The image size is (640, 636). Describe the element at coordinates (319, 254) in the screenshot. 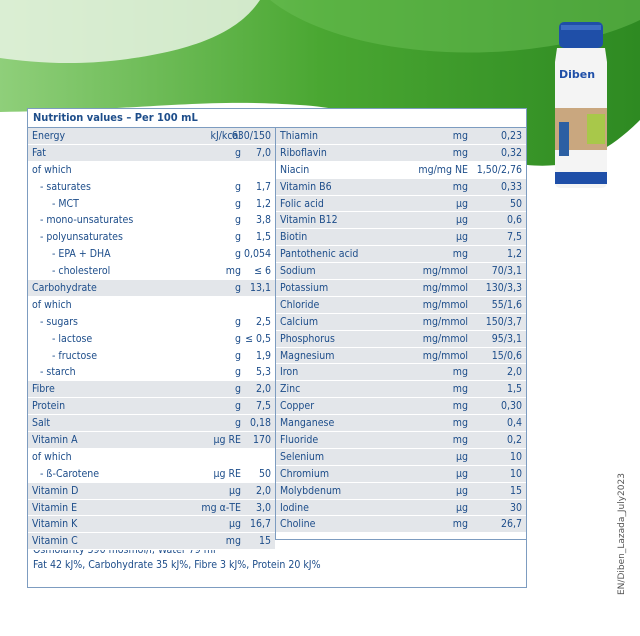

I see `nutrient-name: Pantothenic acid` at that location.